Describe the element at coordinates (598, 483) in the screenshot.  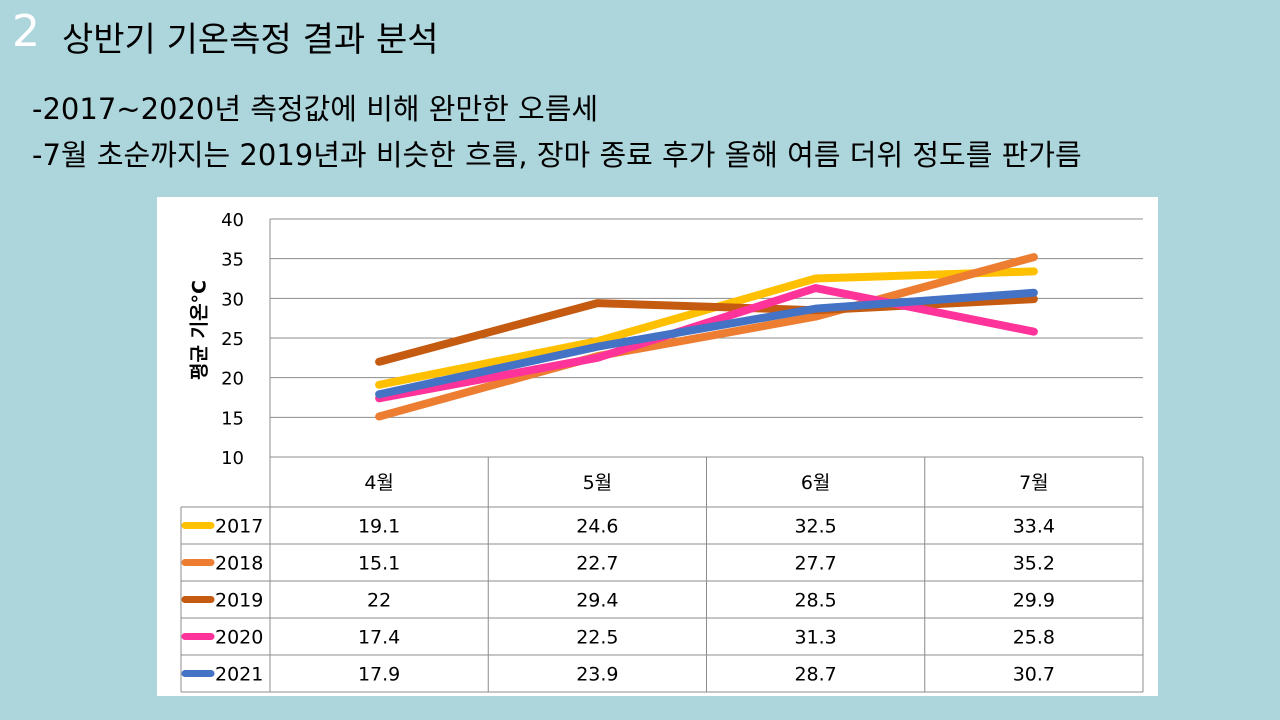
I see `x-category-label: 5월` at that location.